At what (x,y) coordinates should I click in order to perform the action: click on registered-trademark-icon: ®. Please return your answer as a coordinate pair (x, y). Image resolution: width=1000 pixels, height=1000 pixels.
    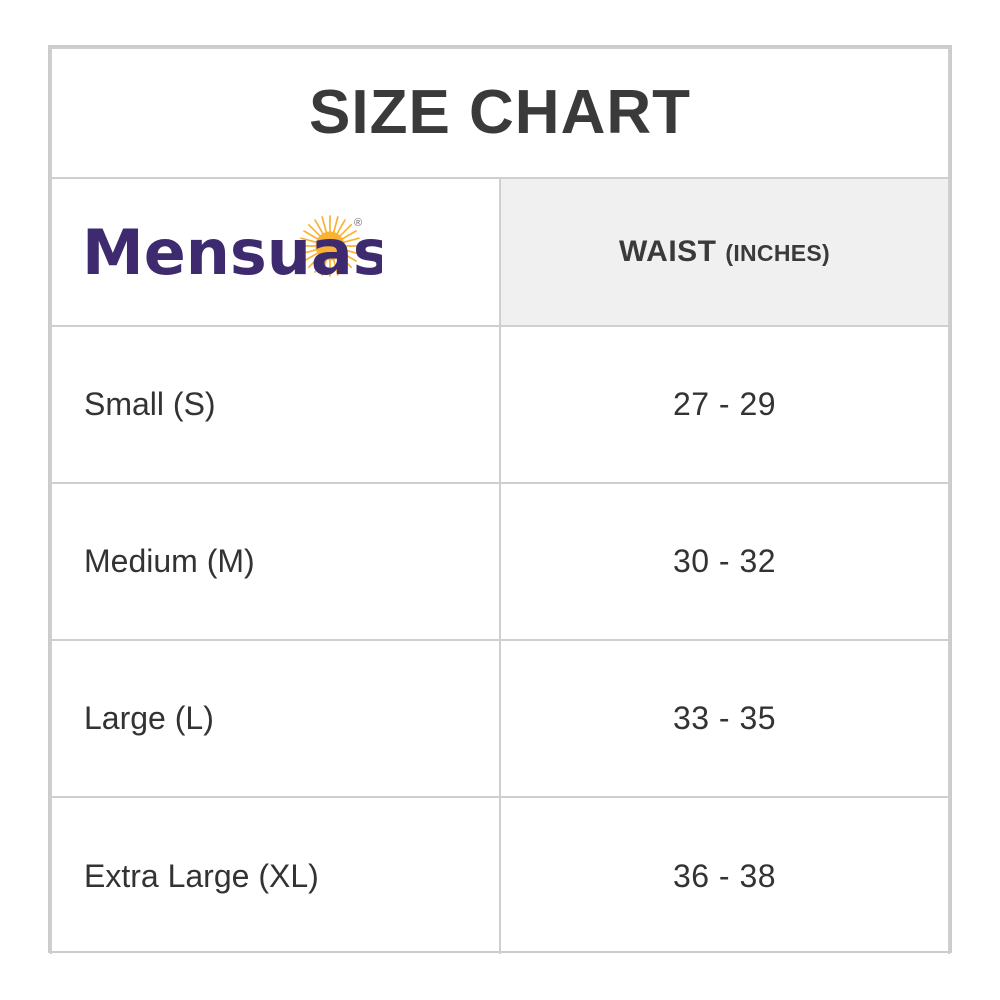
    Looking at the image, I should click on (358, 223).